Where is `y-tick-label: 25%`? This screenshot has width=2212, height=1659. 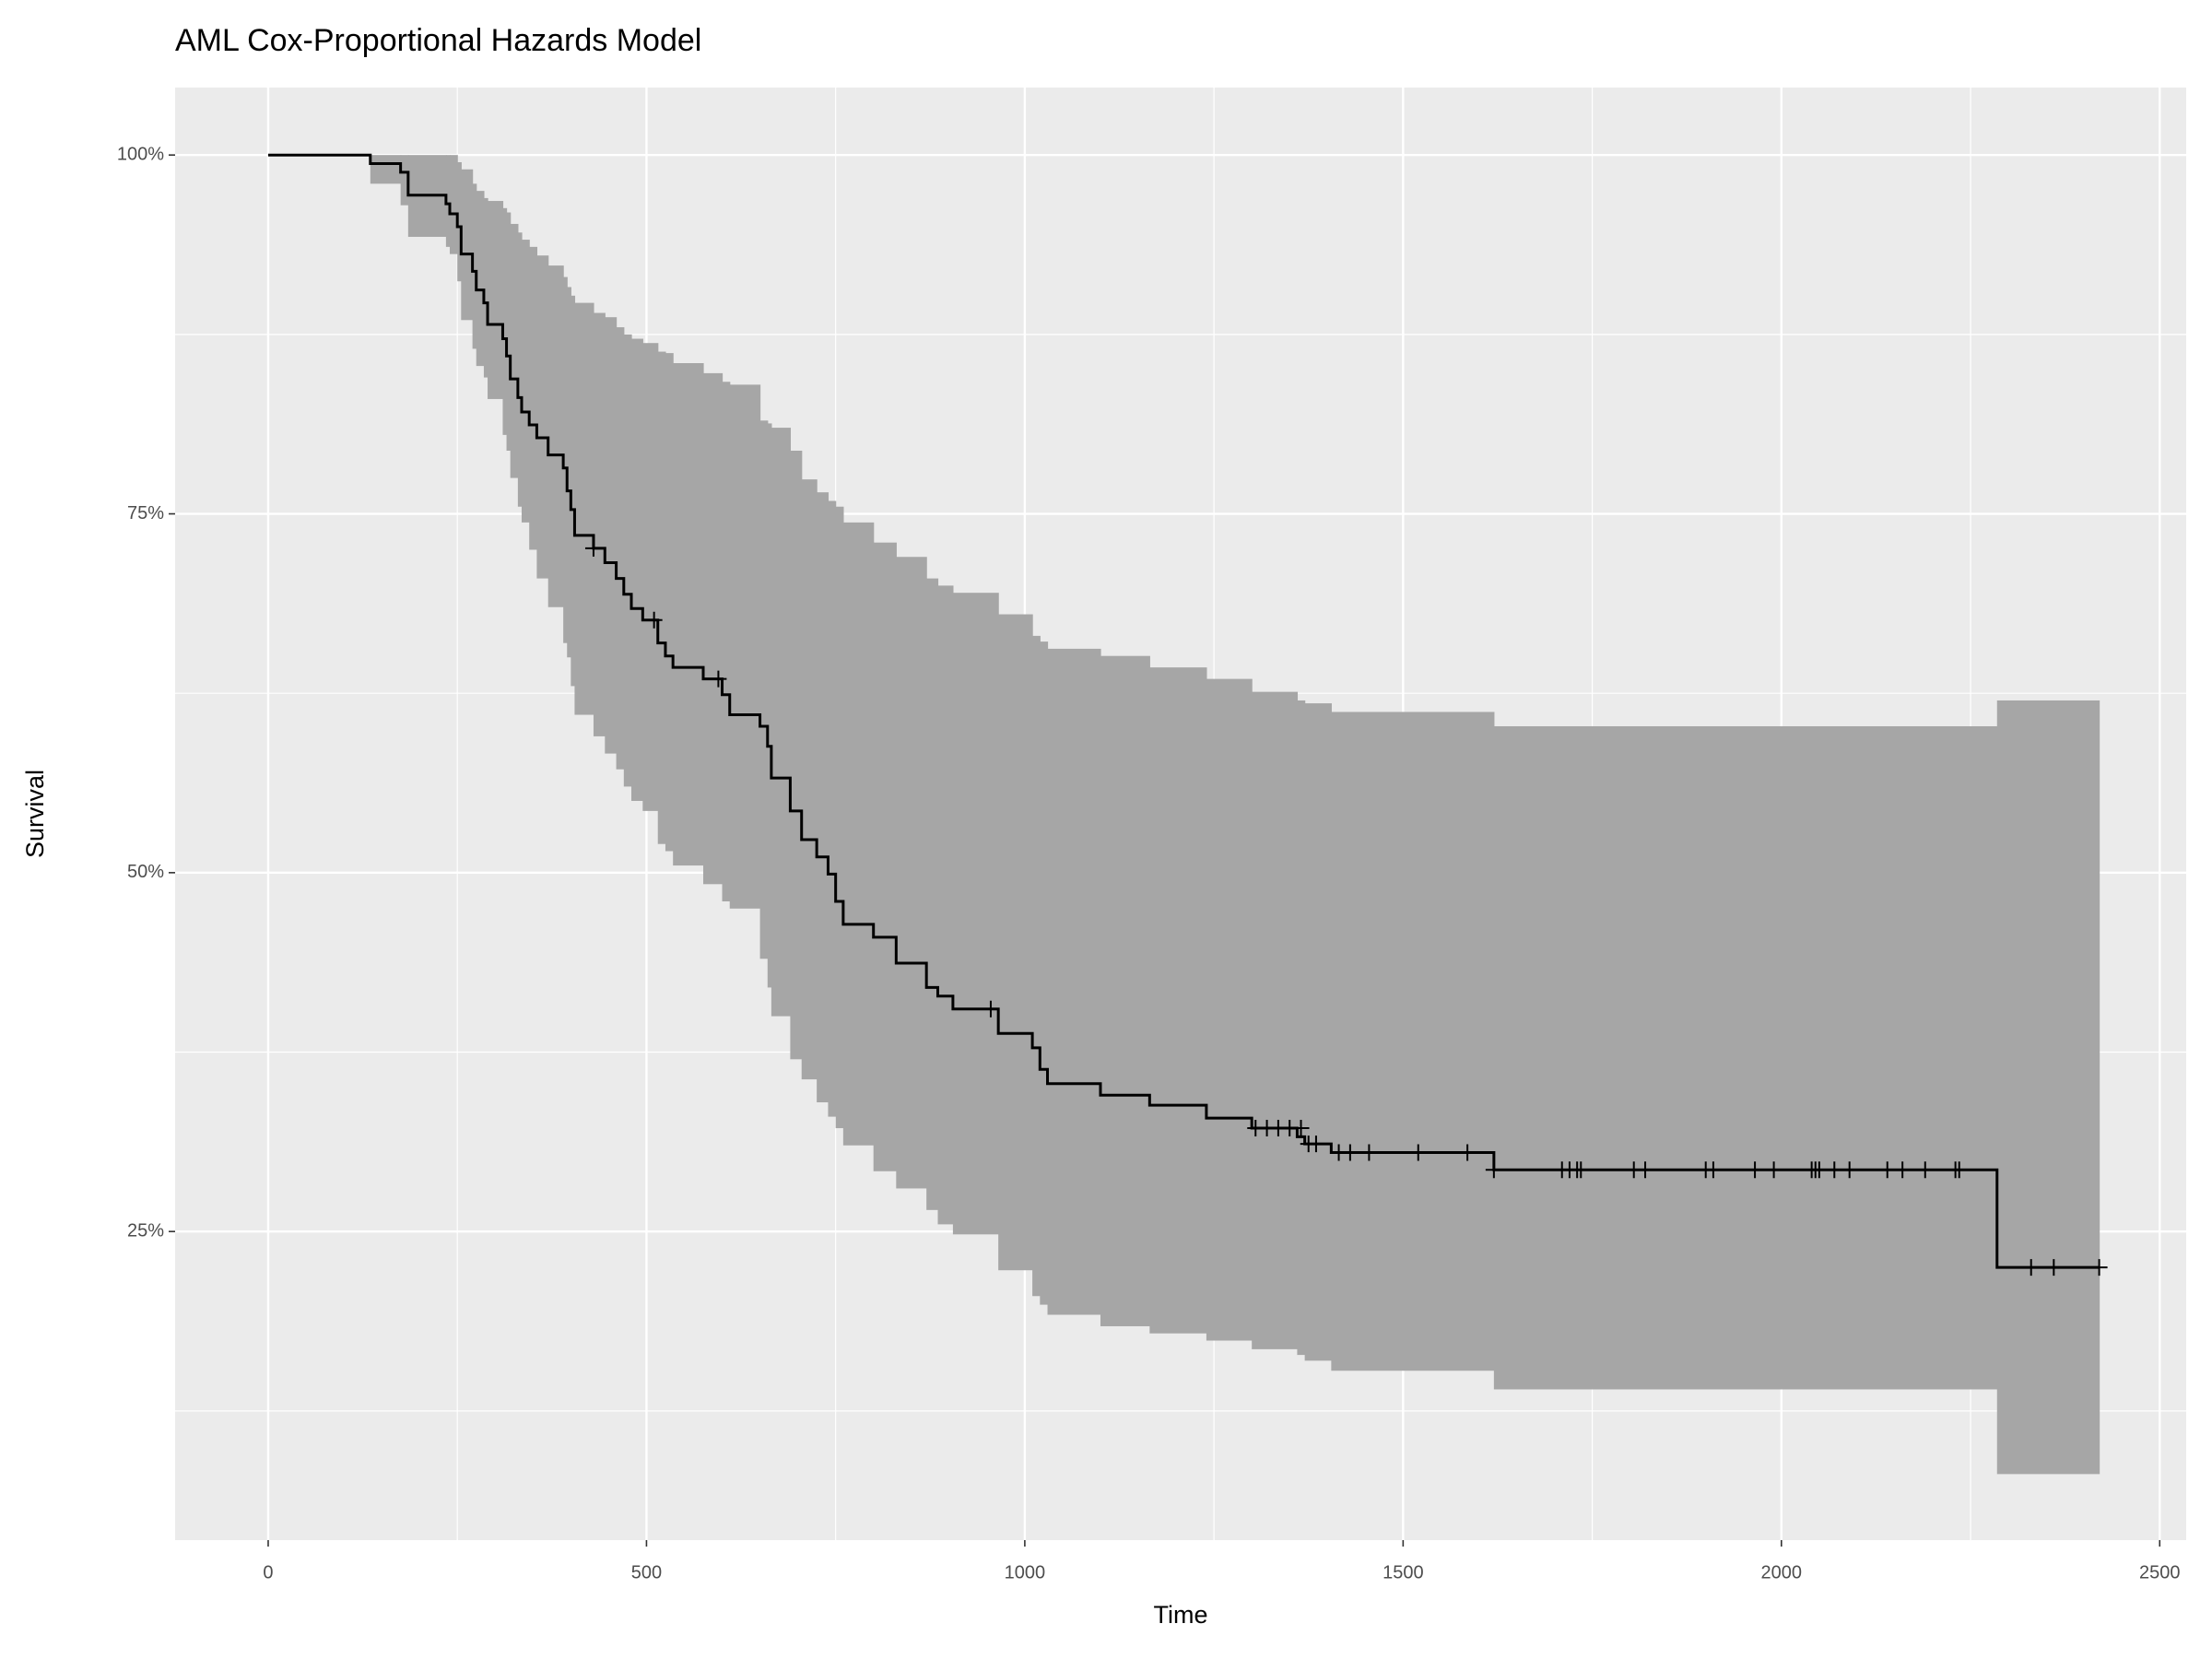 y-tick-label: 25% is located at coordinates (145, 1230).